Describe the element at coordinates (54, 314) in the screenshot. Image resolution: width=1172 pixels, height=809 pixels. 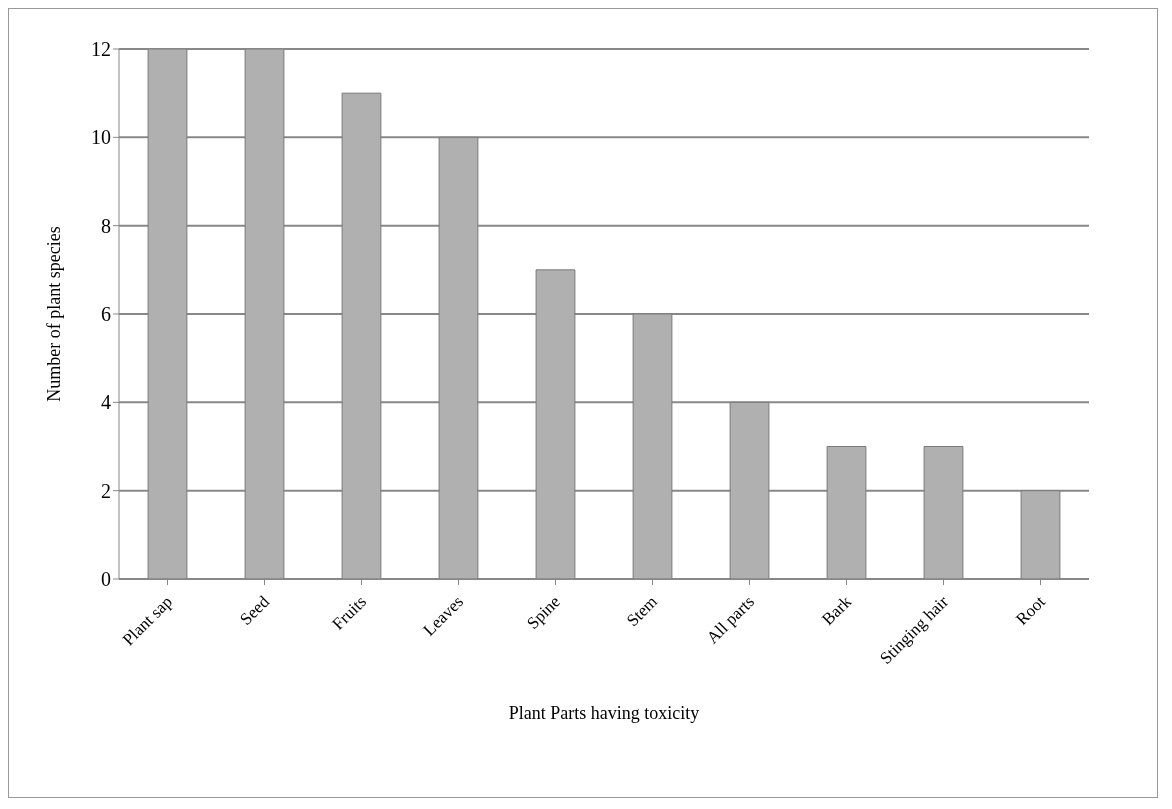
I see `y-axis-title: Number of plant species` at that location.